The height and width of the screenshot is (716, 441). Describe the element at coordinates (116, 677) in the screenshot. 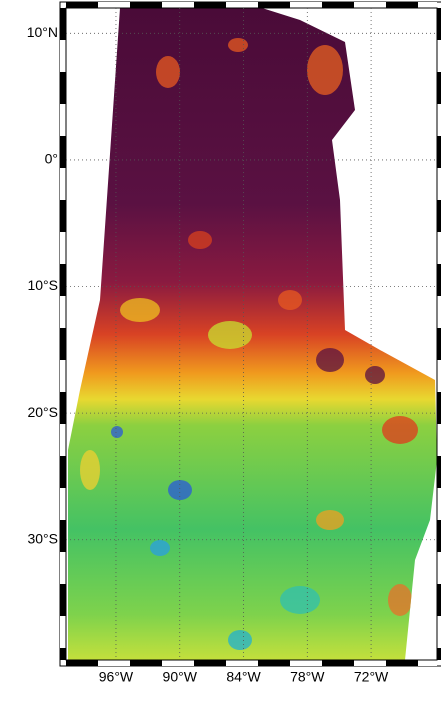

I see `x-tick-label: 96°W` at that location.